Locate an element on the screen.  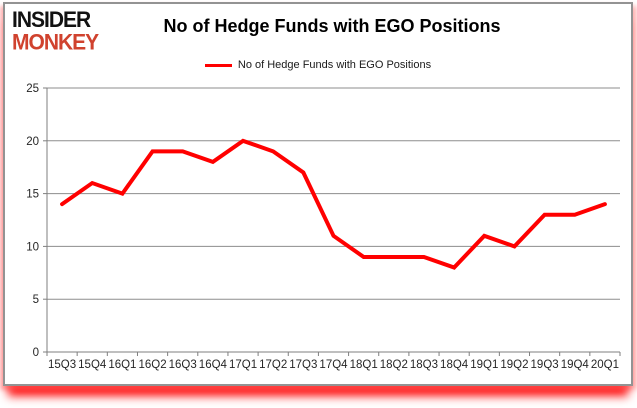
x-tick-label: 19Q3 is located at coordinates (545, 365).